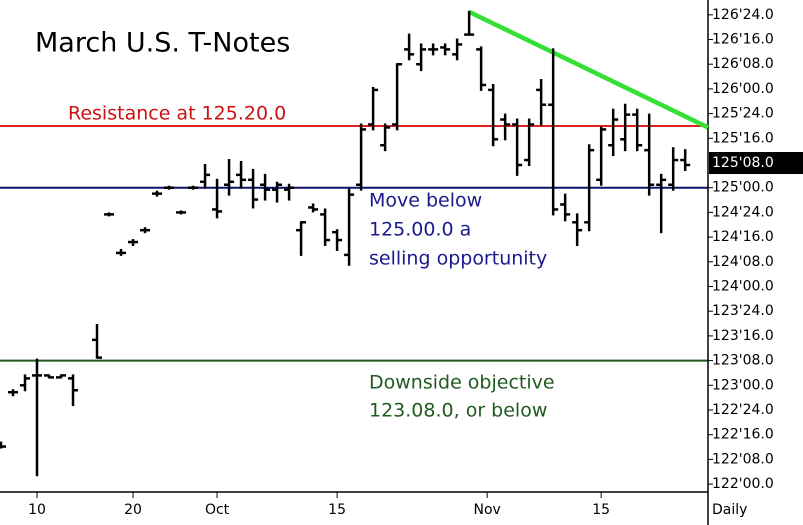 The height and width of the screenshot is (525, 803). I want to click on y-tick-label: 126'00.0, so click(743, 89).